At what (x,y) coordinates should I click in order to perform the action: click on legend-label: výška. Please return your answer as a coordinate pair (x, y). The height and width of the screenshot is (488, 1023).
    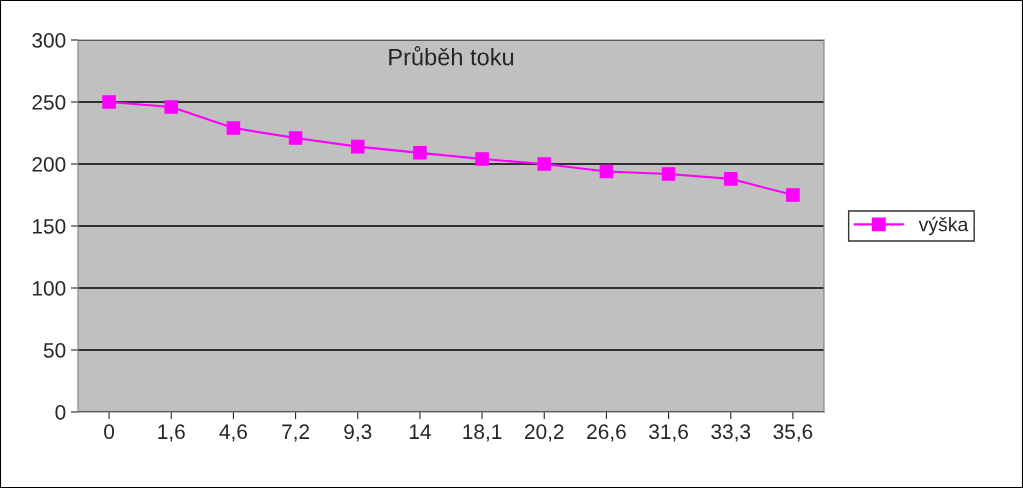
    Looking at the image, I should click on (943, 226).